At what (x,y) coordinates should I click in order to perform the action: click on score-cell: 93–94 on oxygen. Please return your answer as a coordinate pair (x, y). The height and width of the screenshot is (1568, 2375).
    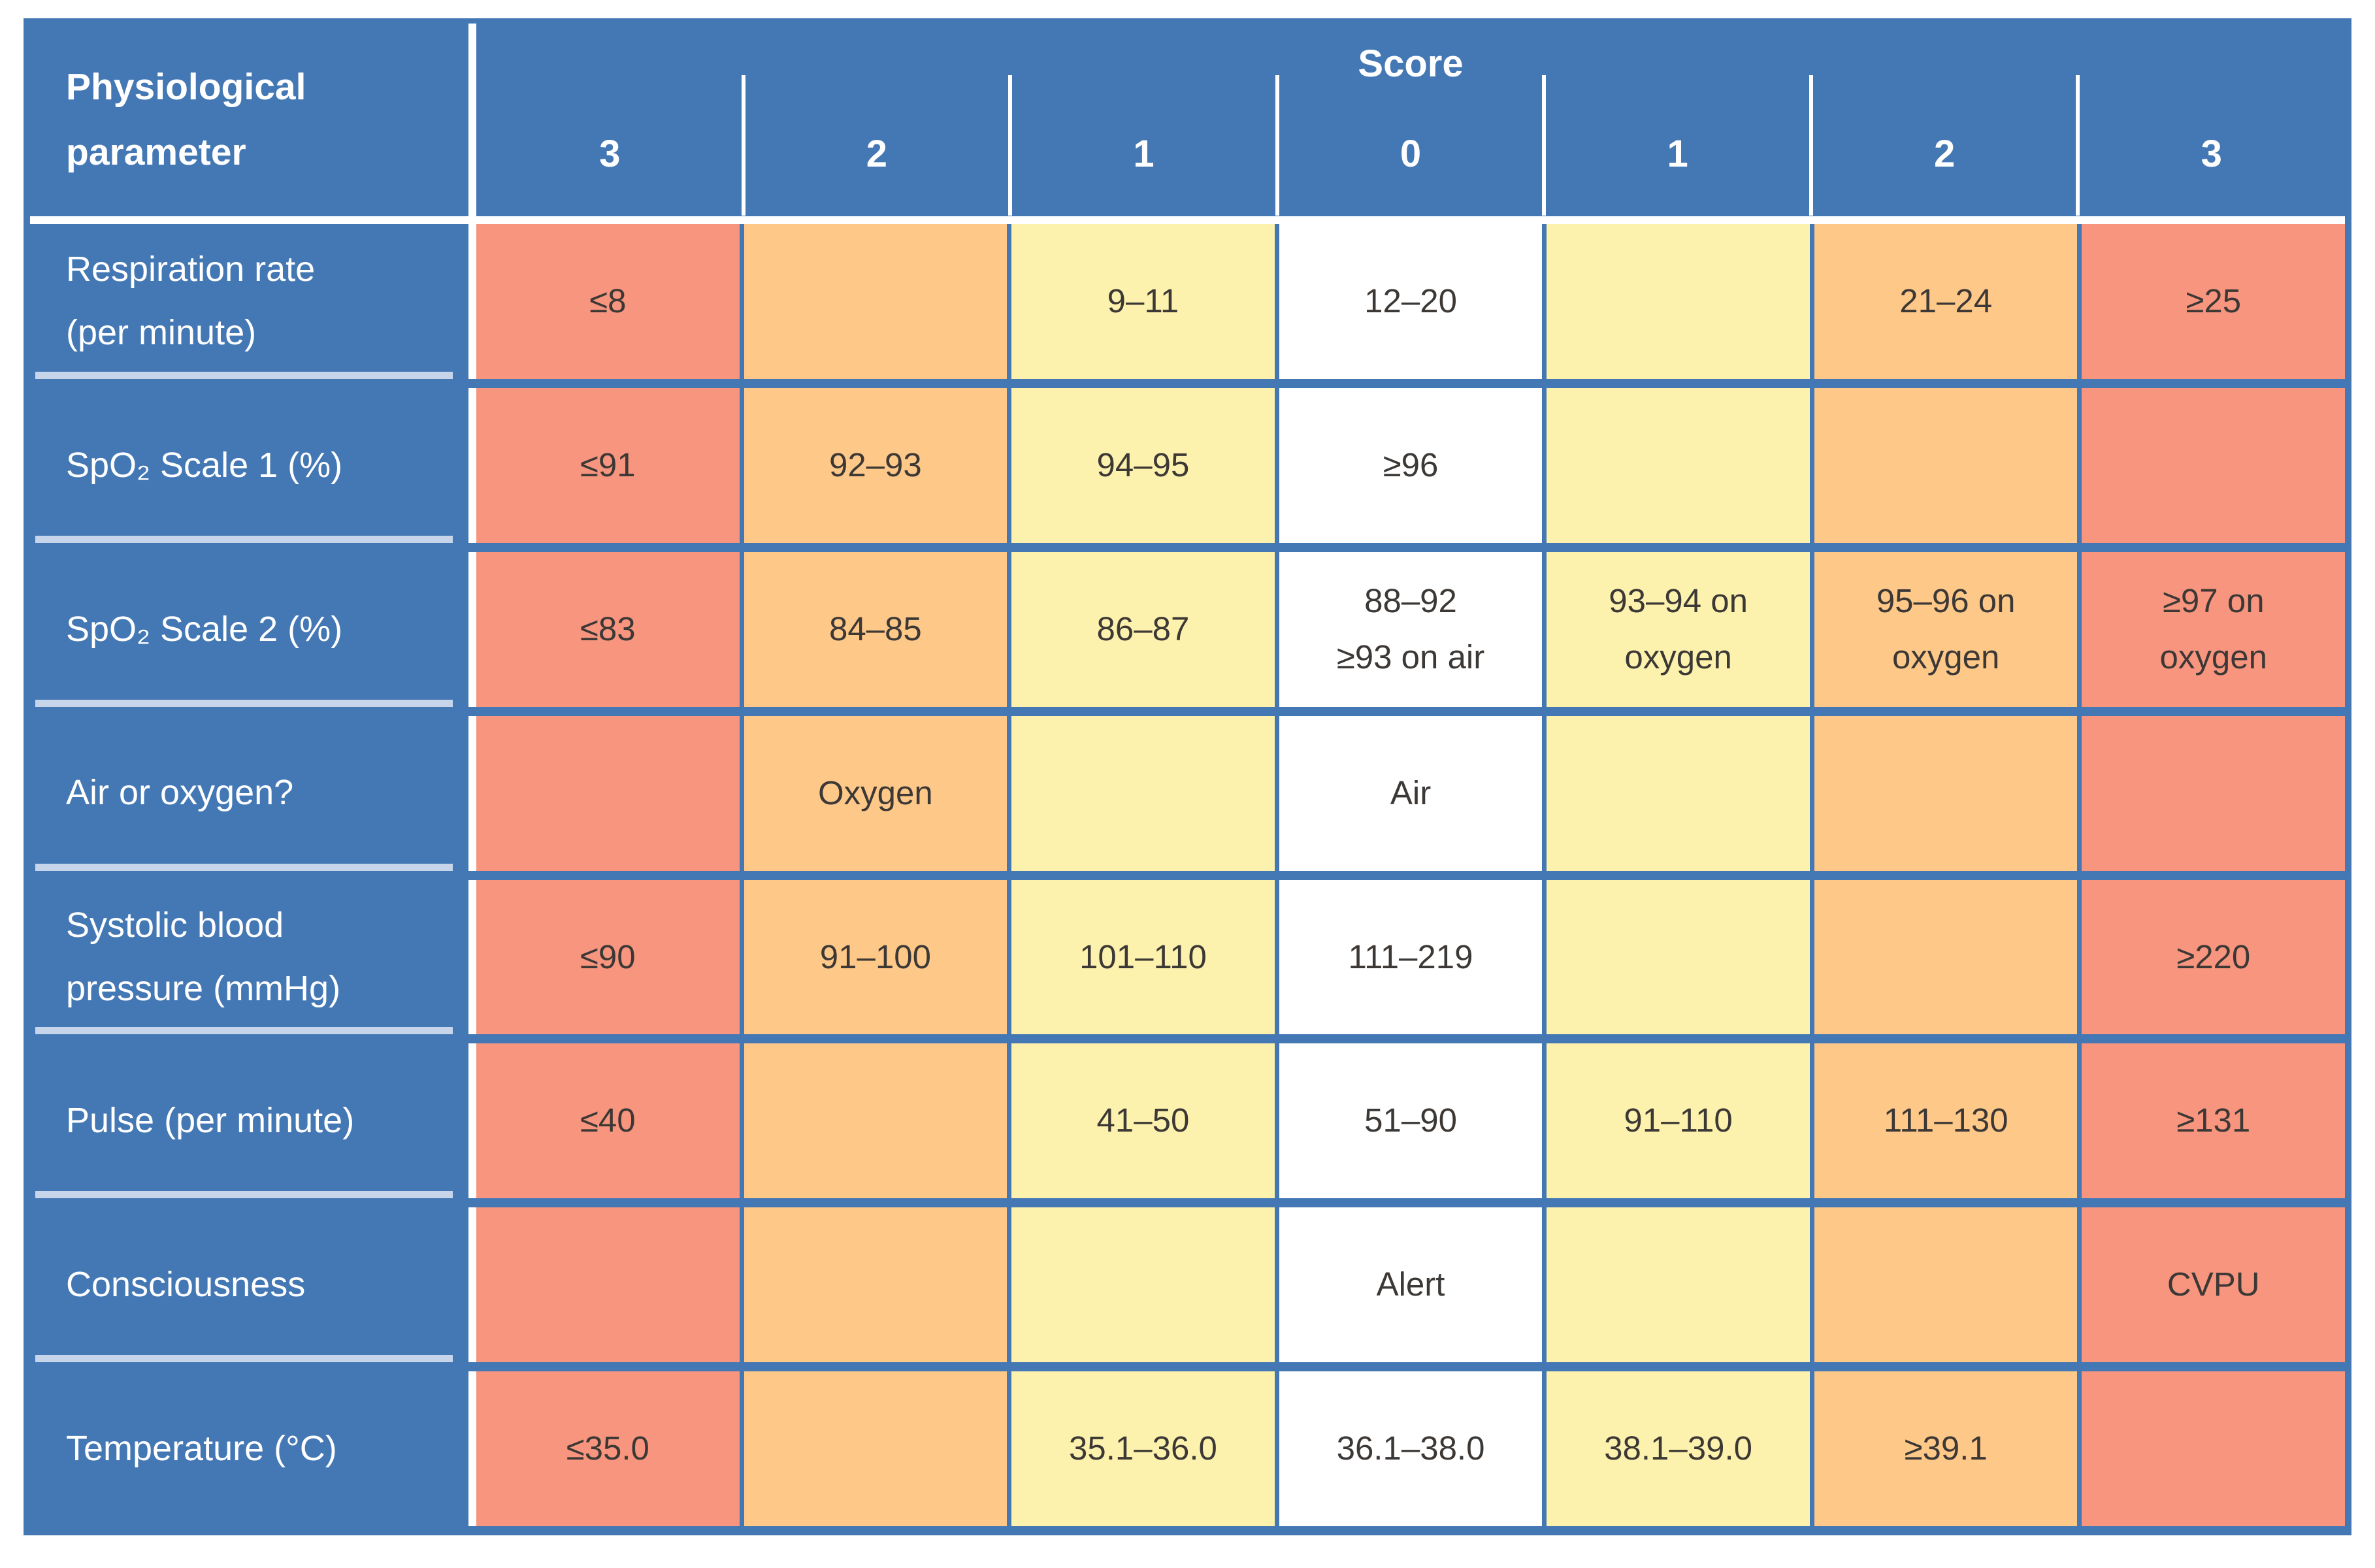
    Looking at the image, I should click on (1676, 629).